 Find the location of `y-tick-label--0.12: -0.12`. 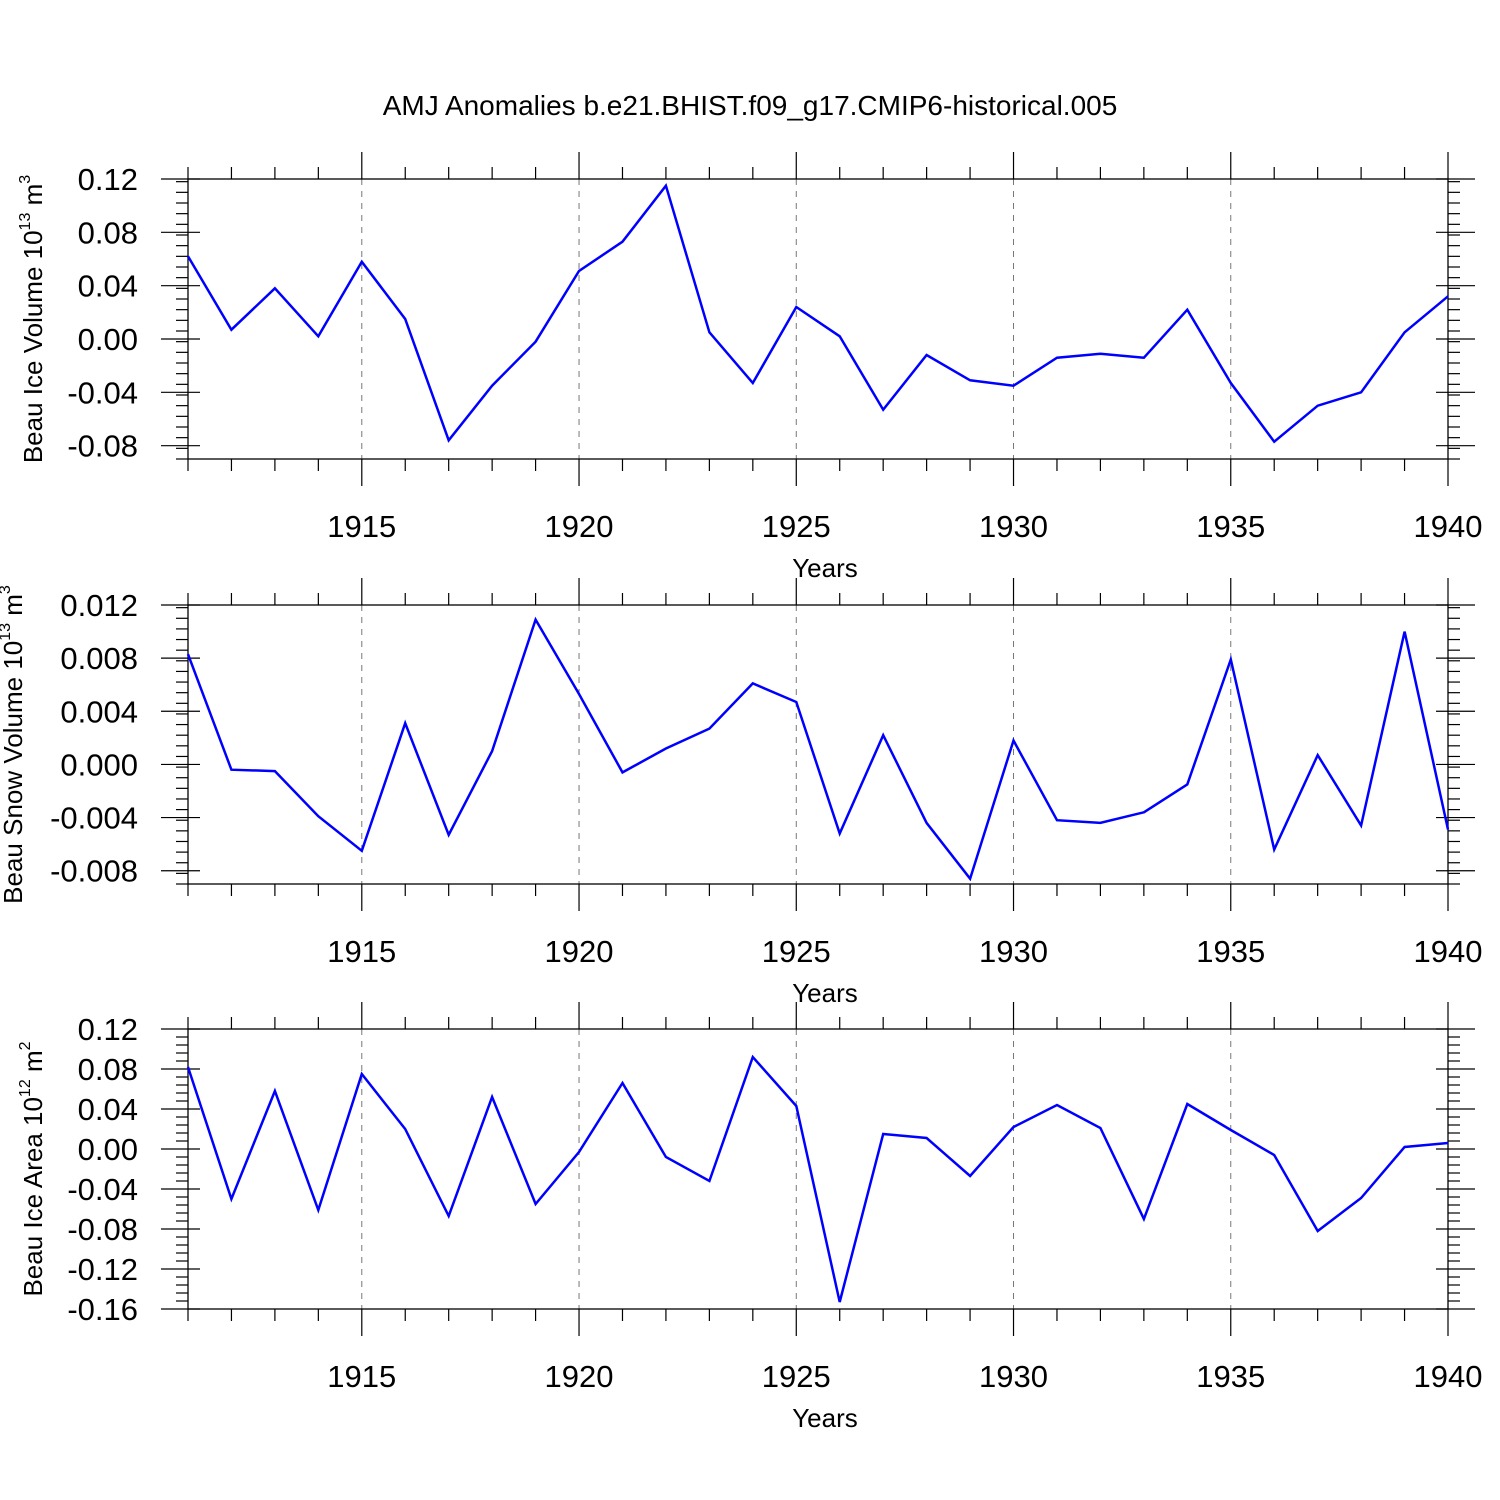

y-tick-label--0.12: -0.12 is located at coordinates (102, 1269).